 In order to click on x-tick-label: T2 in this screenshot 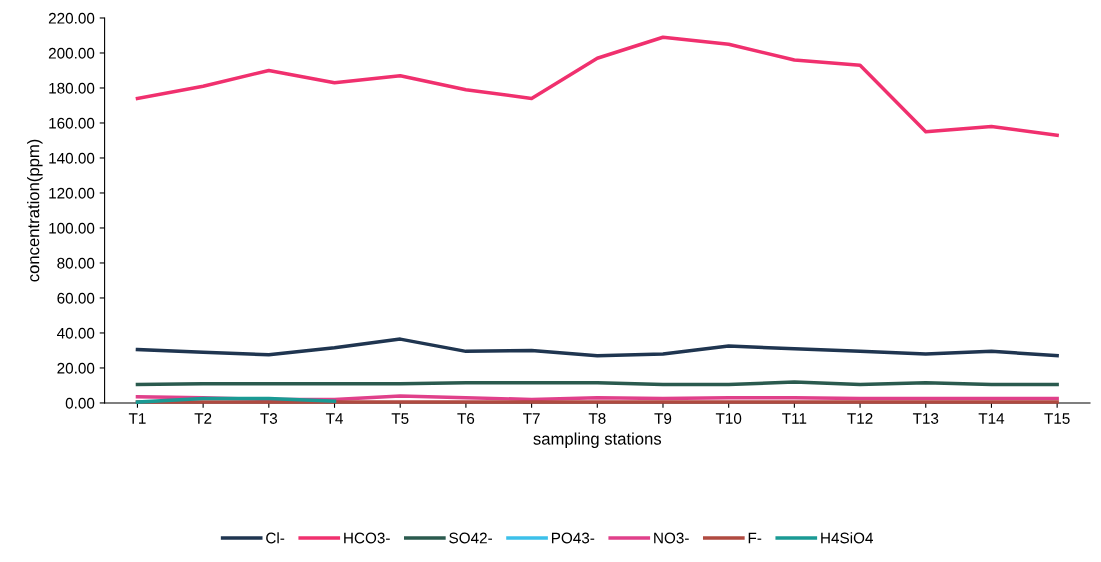, I will do `click(203, 418)`.